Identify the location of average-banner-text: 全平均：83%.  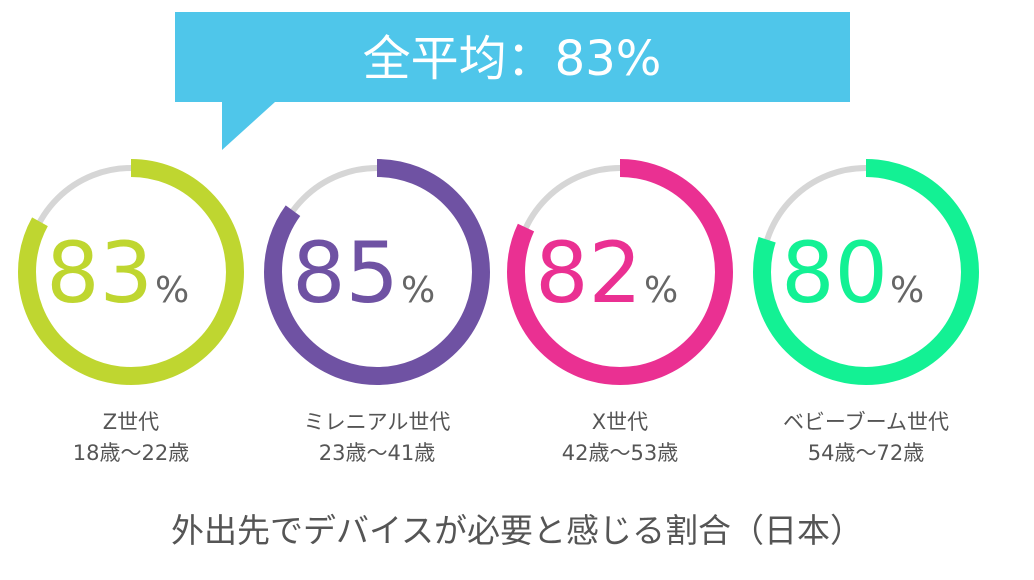
(512, 59).